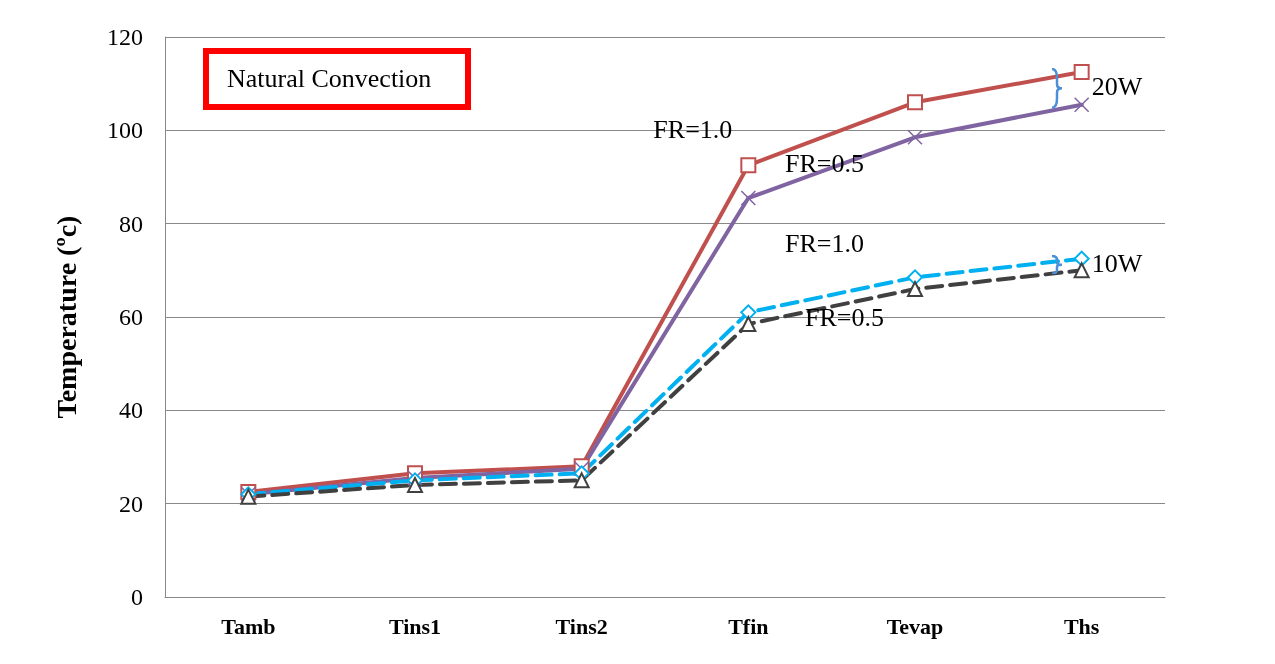  What do you see at coordinates (66, 317) in the screenshot?
I see `y-axis-title: Temperature (ºc)` at bounding box center [66, 317].